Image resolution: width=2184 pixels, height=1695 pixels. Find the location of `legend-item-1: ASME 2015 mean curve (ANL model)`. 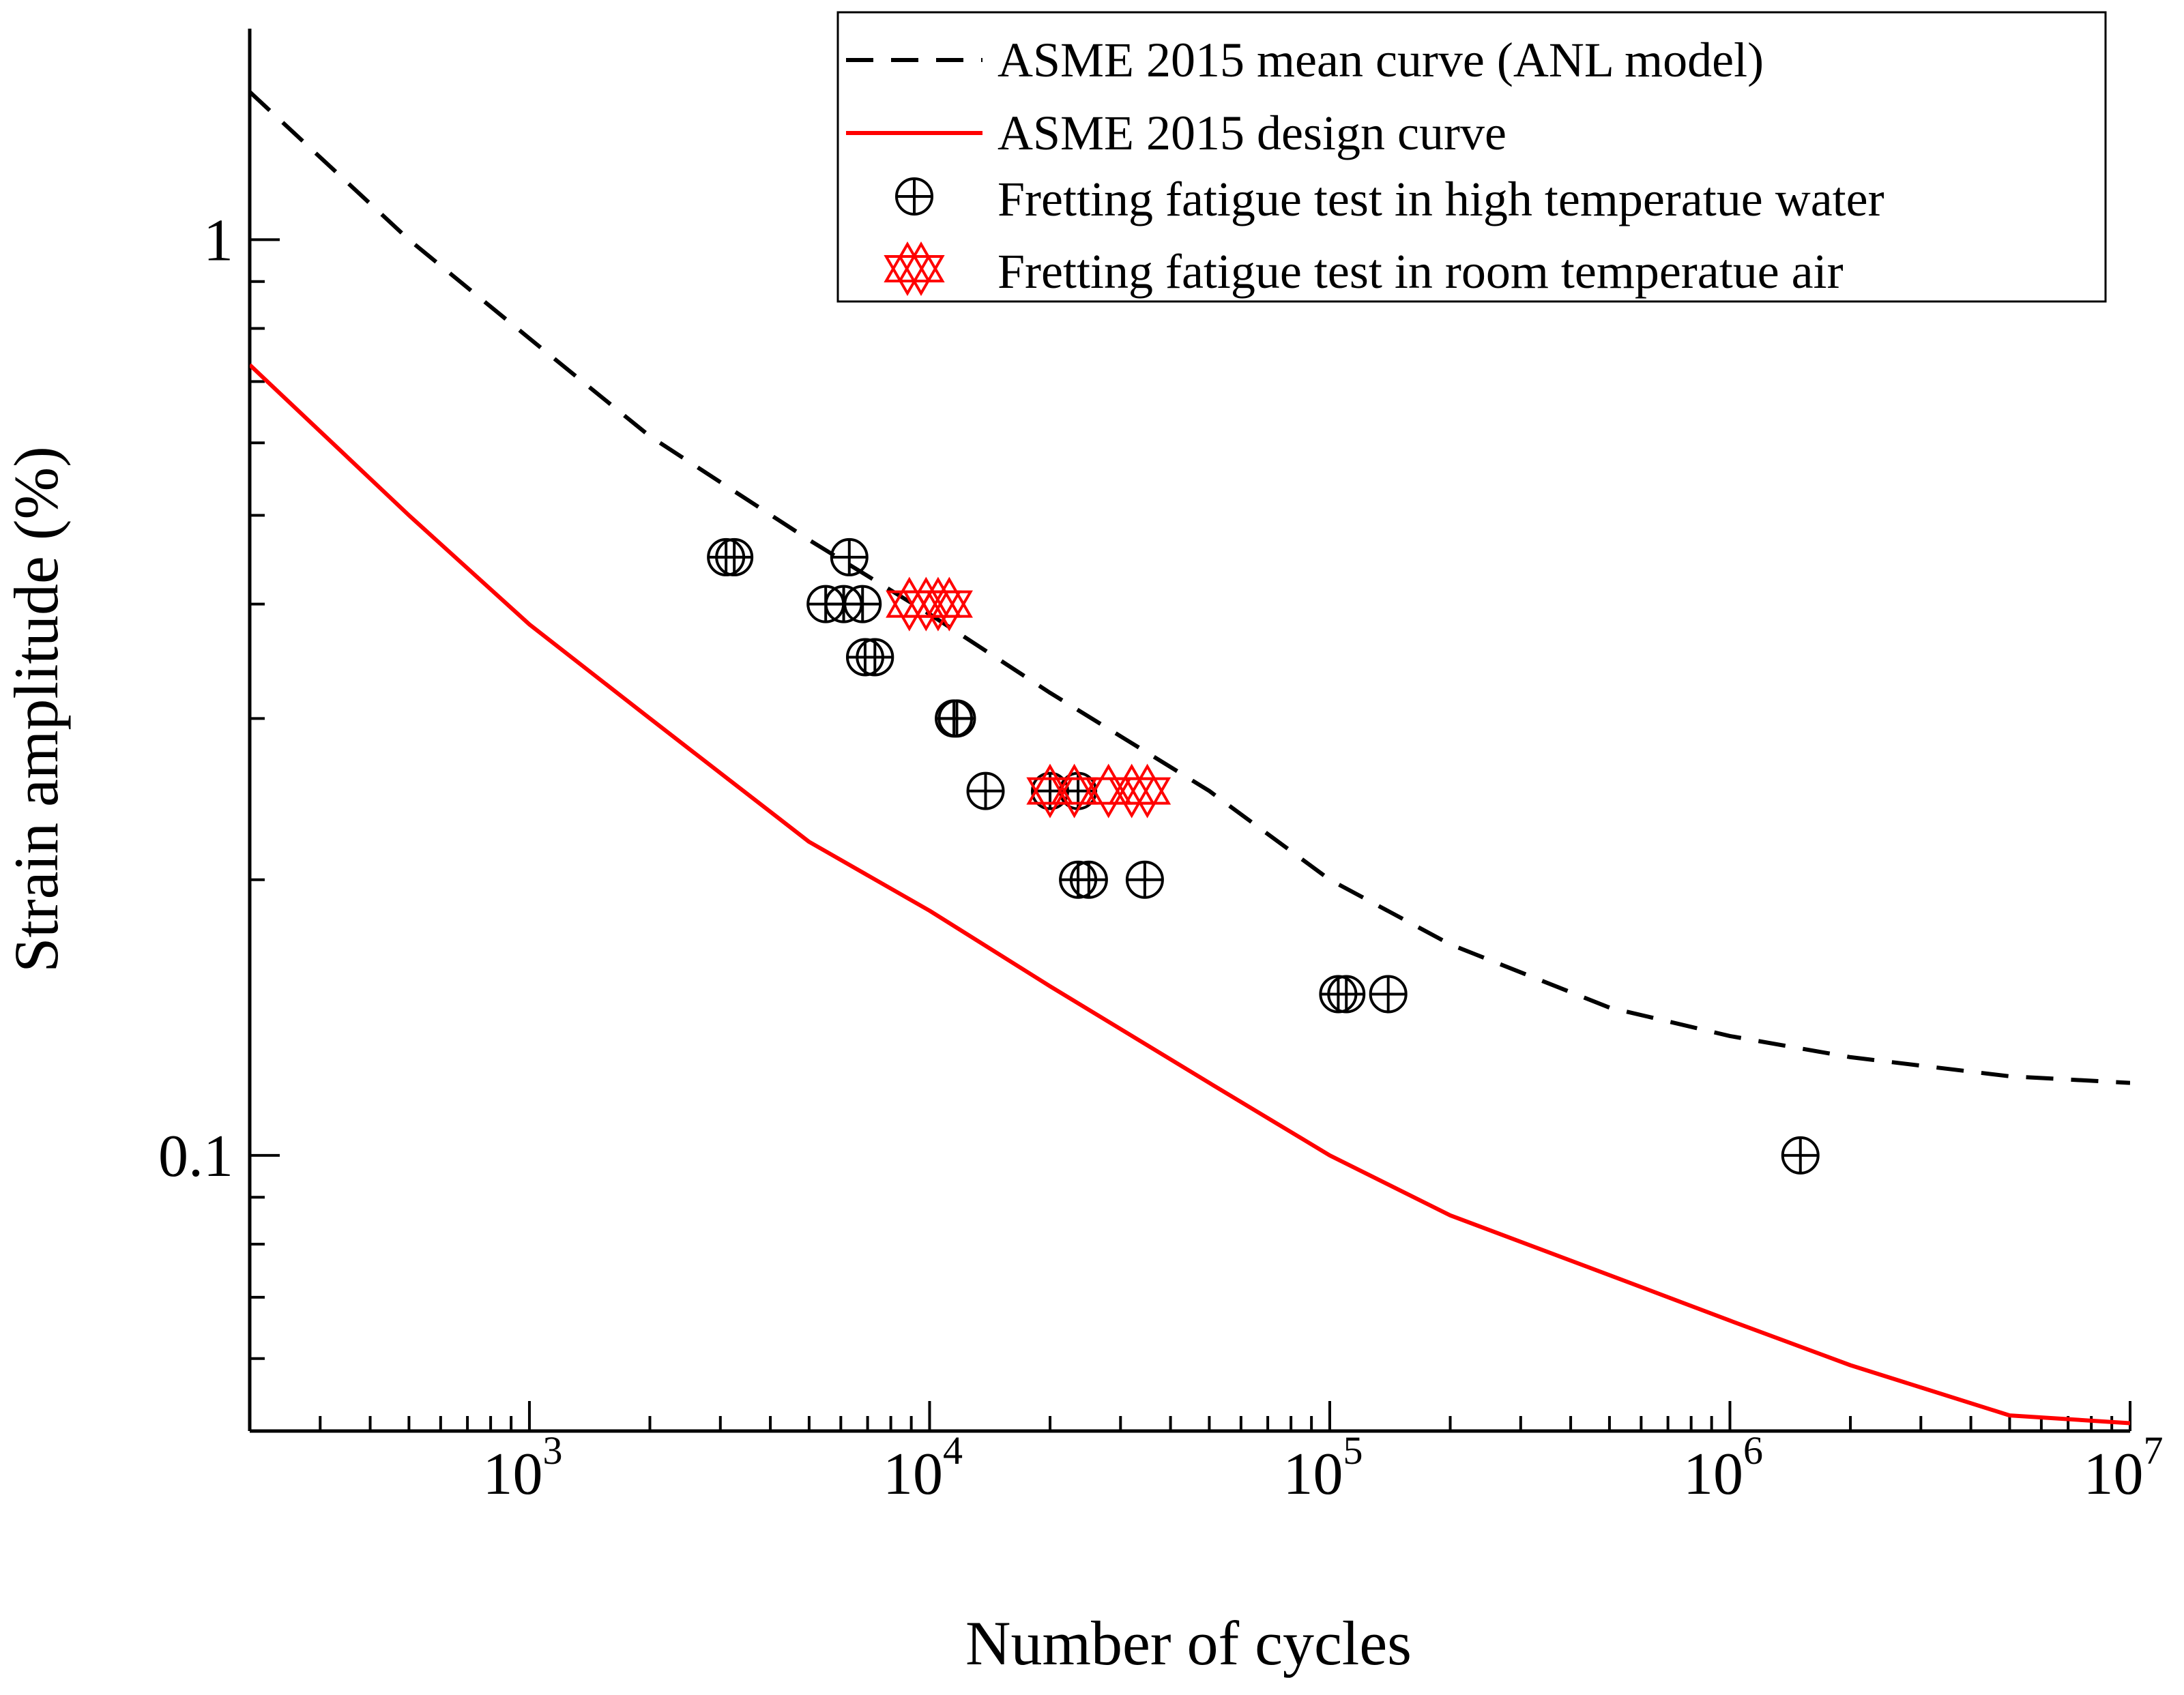

legend-item-1: ASME 2015 mean curve (ANL model) is located at coordinates (1305, 60).